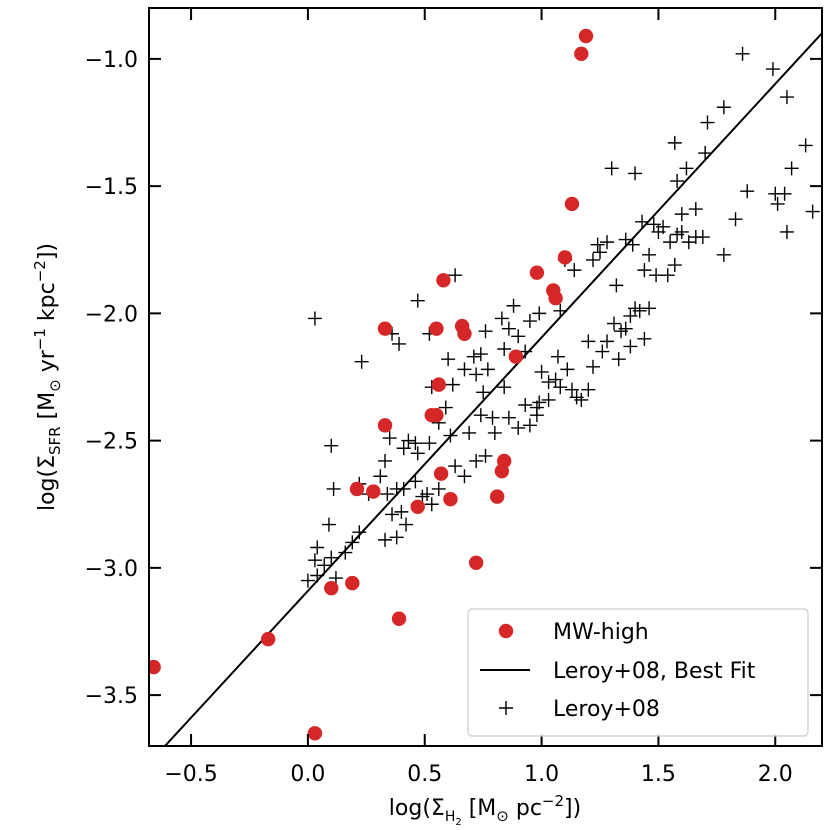 The width and height of the screenshot is (830, 830). Describe the element at coordinates (654, 671) in the screenshot. I see `legend-fit-label: Leroy+08, Best Fit` at that location.